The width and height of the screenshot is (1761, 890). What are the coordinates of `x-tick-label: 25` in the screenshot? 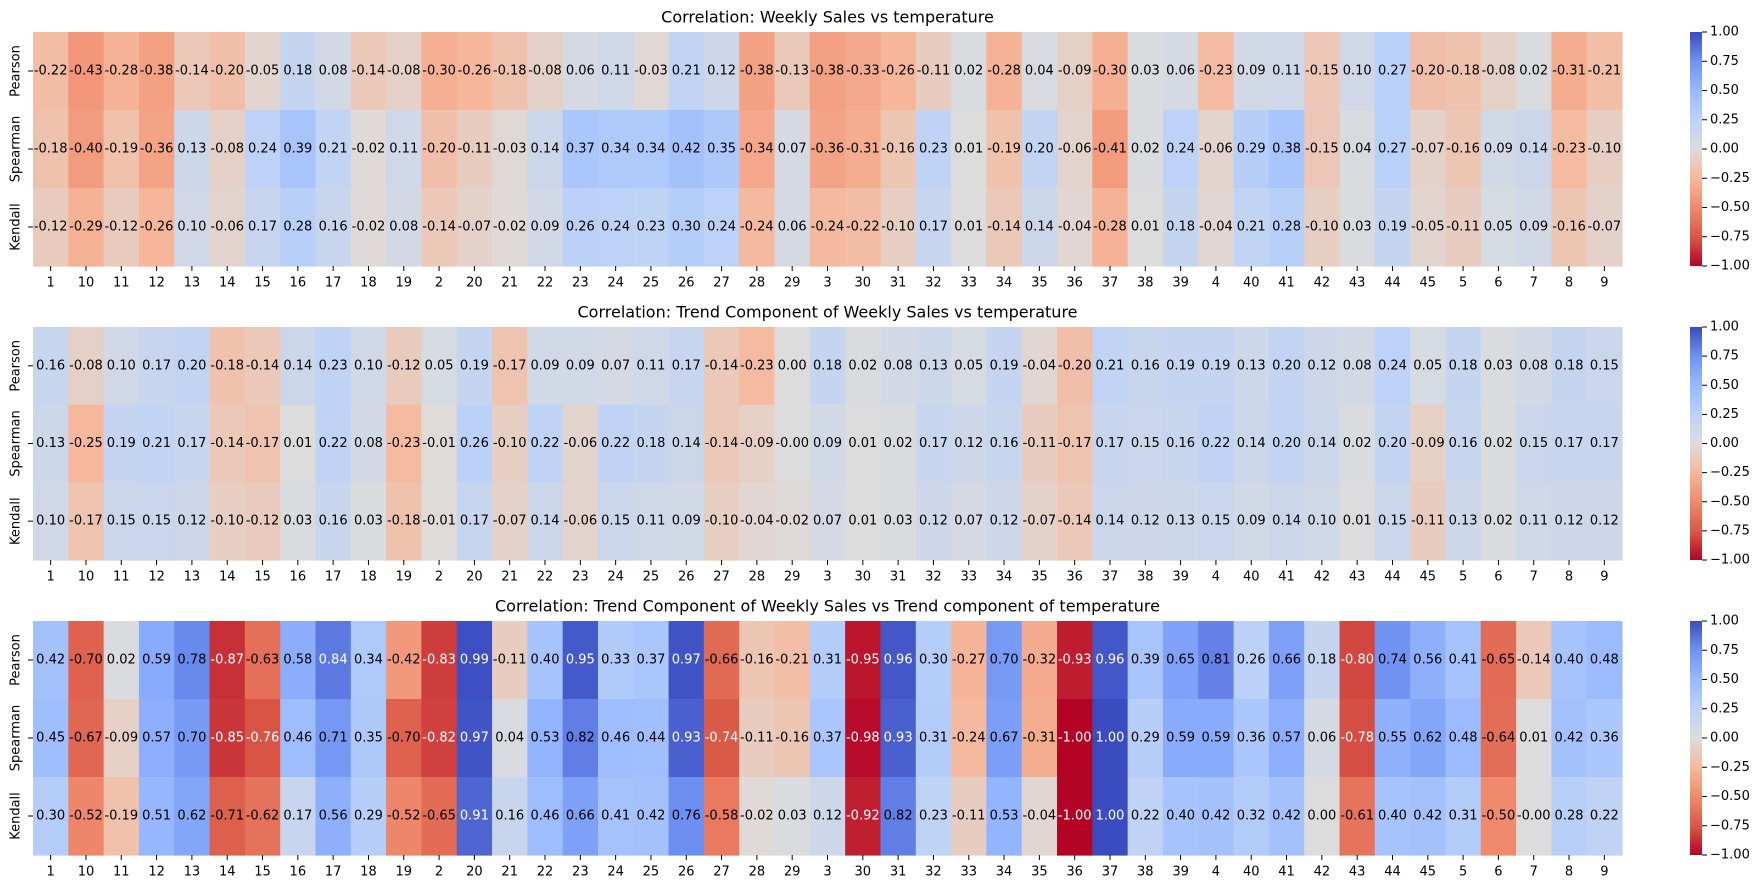 It's located at (651, 283).